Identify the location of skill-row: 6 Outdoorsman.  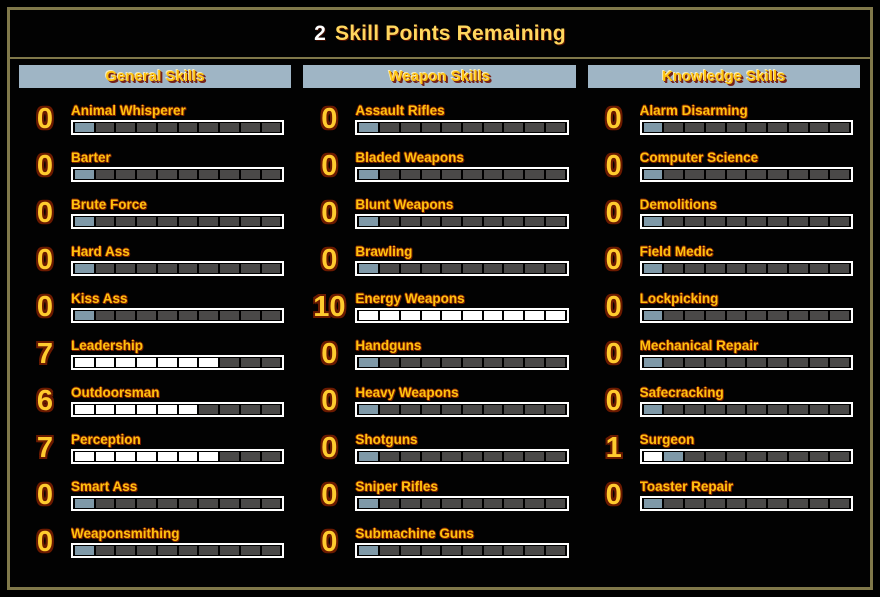
(155, 401).